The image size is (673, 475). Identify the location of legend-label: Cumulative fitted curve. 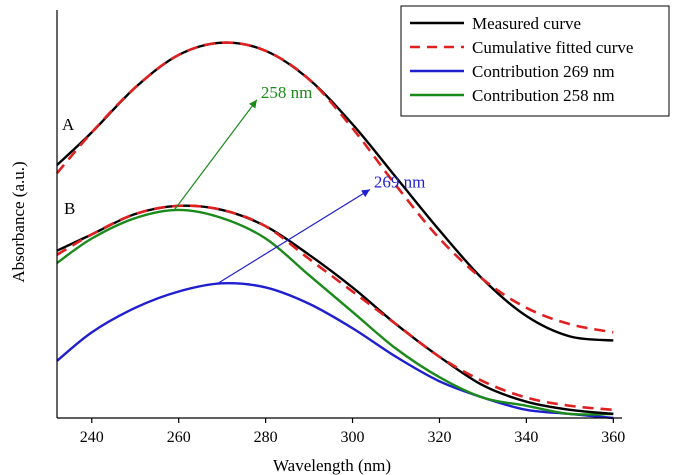
(552, 47).